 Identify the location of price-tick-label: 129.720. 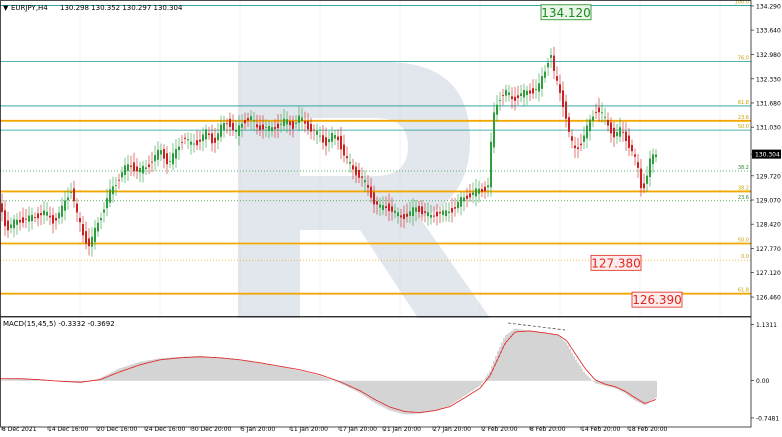
(768, 176).